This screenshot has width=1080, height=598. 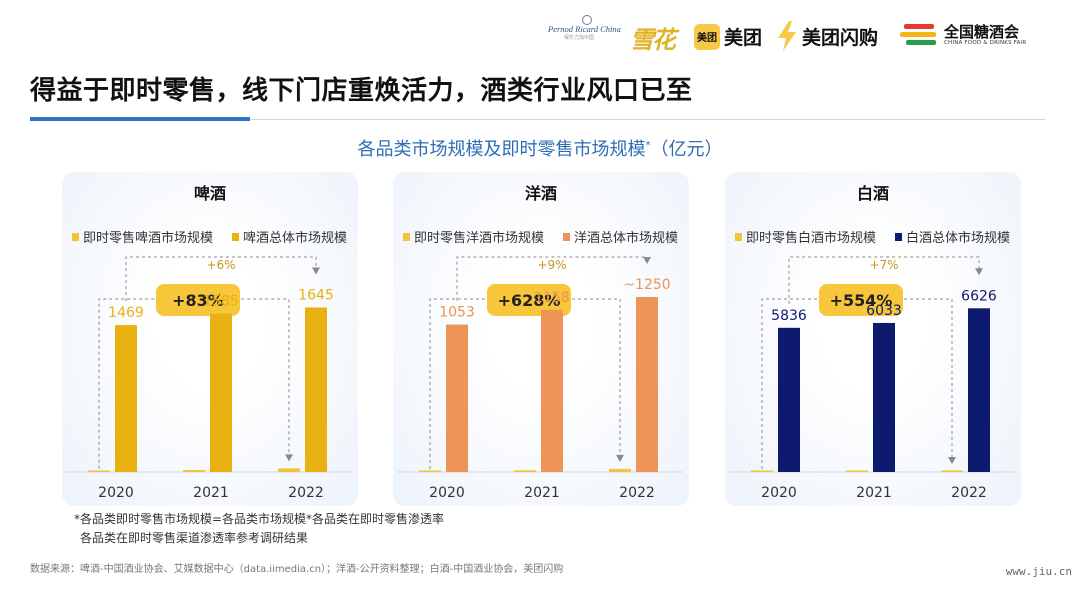 I want to click on title-accent-bar, so click(x=140, y=119).